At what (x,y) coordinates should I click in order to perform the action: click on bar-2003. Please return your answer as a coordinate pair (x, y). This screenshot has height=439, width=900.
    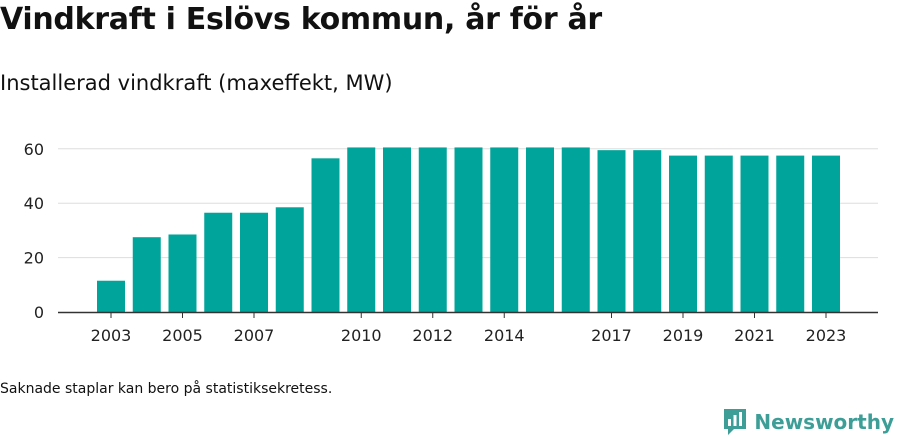
    Looking at the image, I should click on (111, 296).